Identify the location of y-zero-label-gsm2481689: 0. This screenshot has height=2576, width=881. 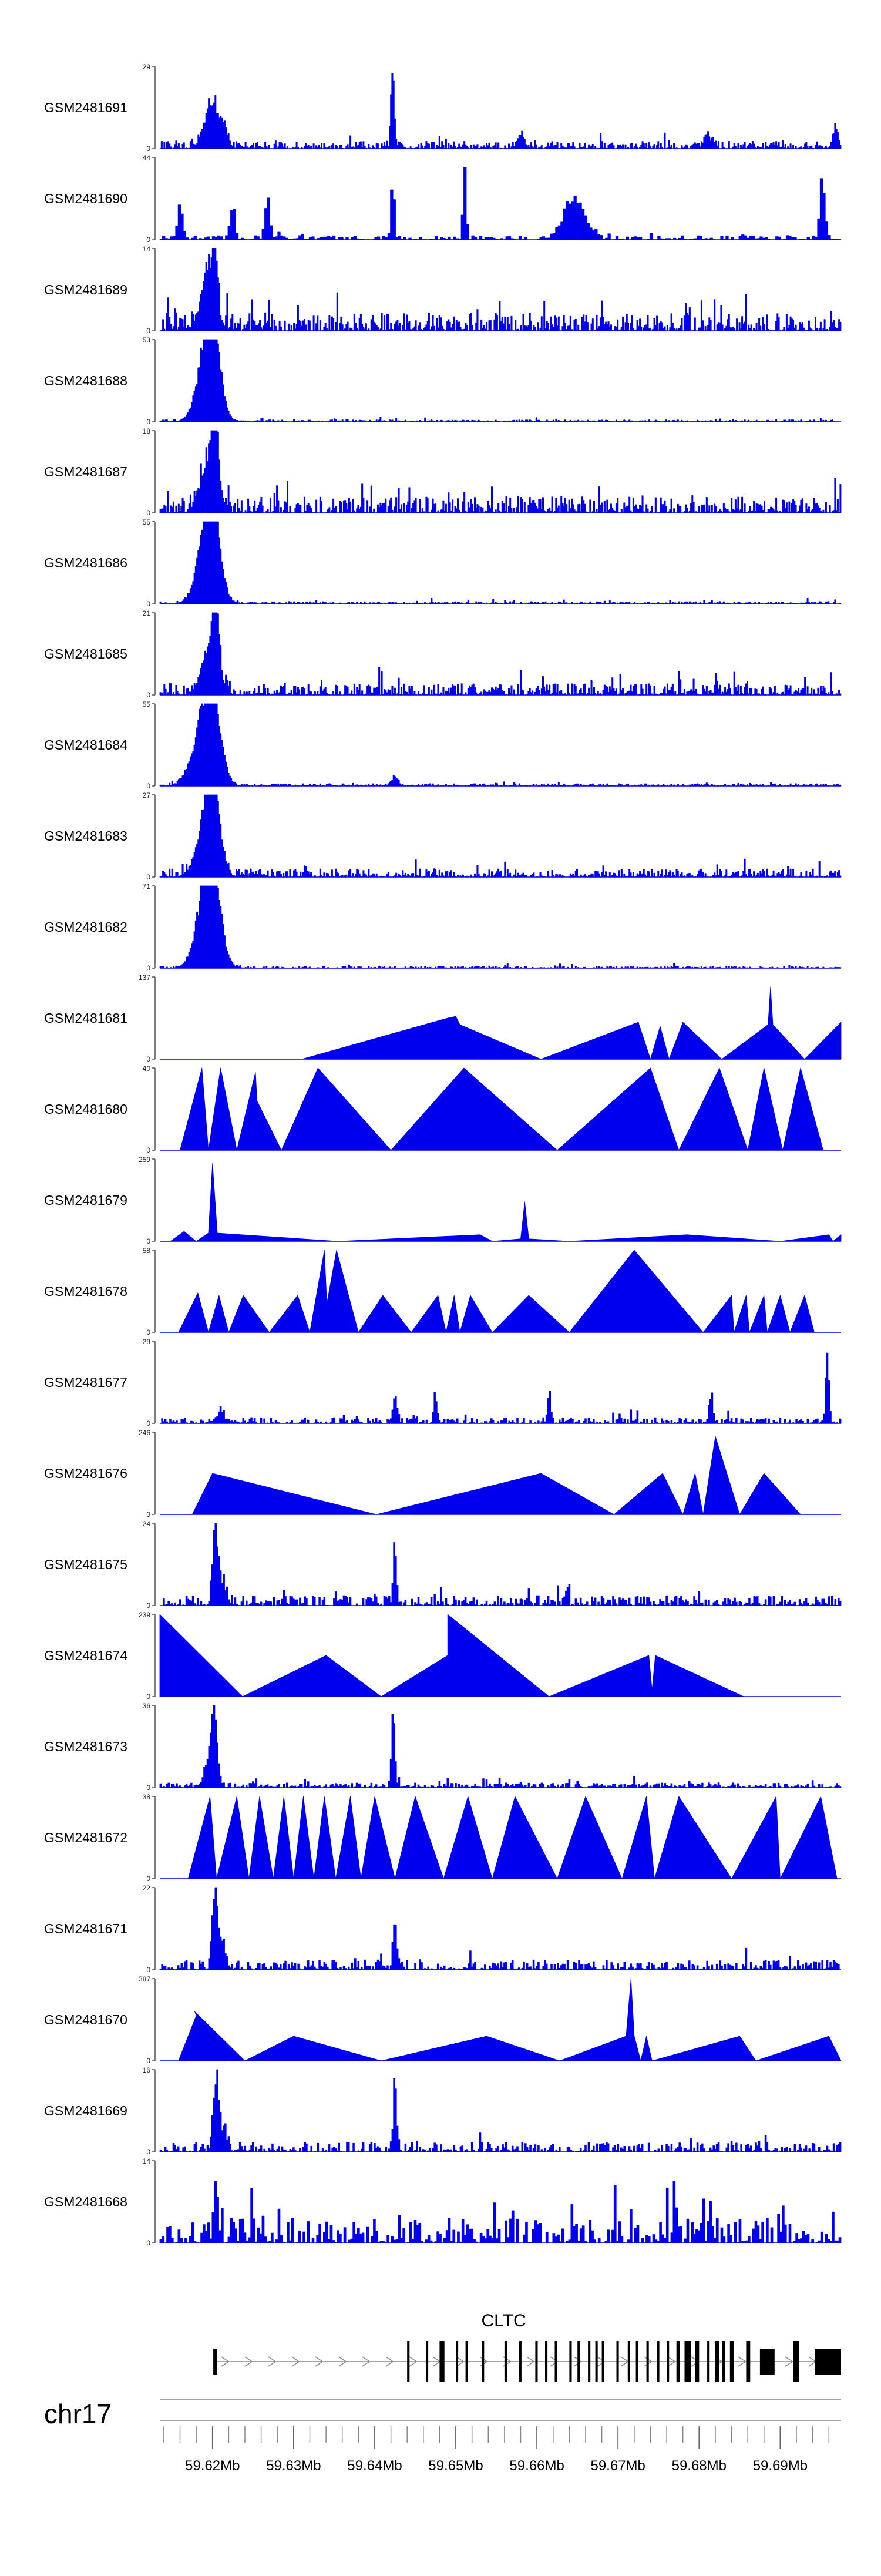
(148, 331).